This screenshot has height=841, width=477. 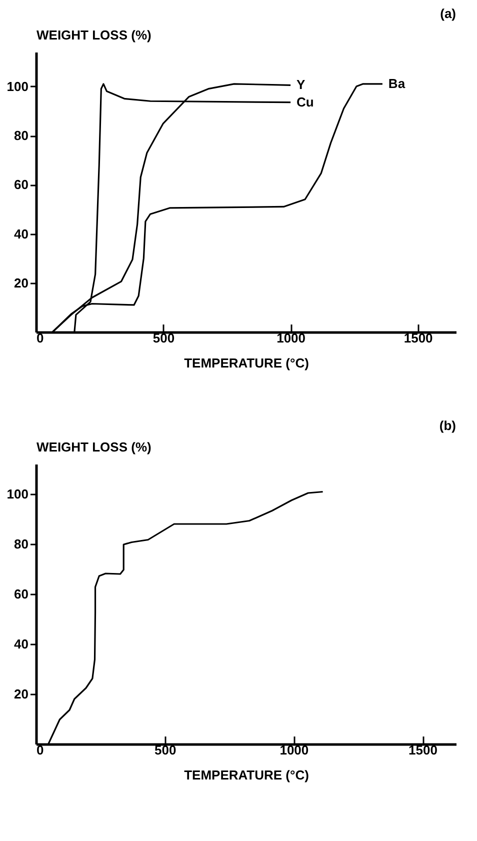 I want to click on series-label: Cu, so click(x=305, y=102).